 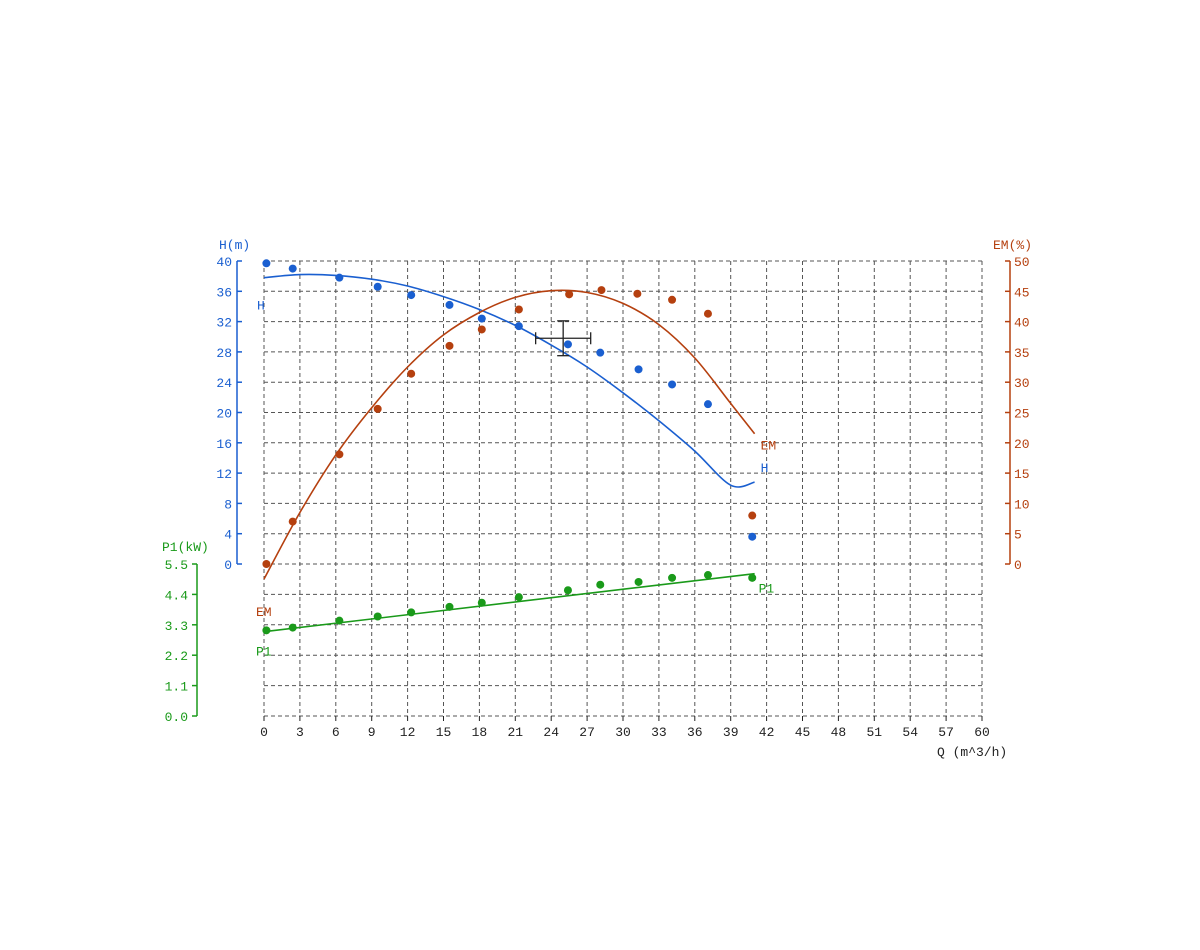 I want to click on x-tick-label: 24, so click(x=551, y=732).